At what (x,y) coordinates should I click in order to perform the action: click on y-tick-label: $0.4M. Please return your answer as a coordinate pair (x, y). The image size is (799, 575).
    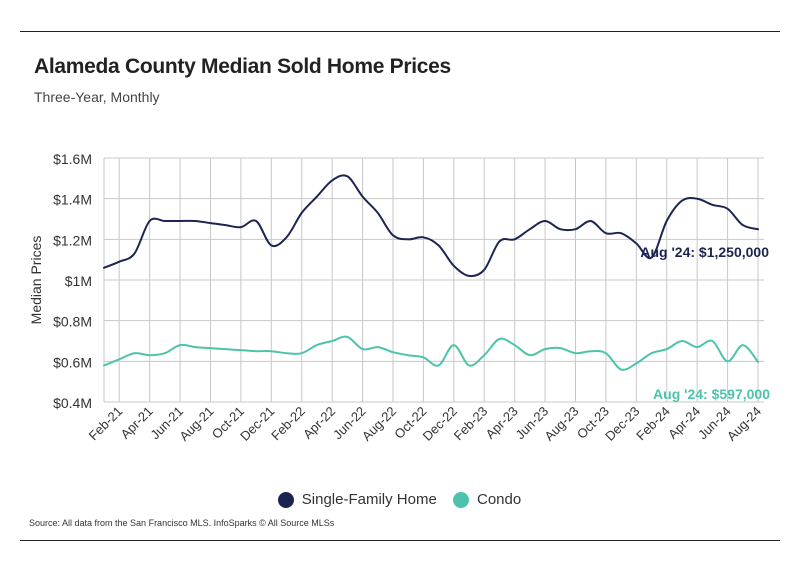
    Looking at the image, I should click on (72, 403).